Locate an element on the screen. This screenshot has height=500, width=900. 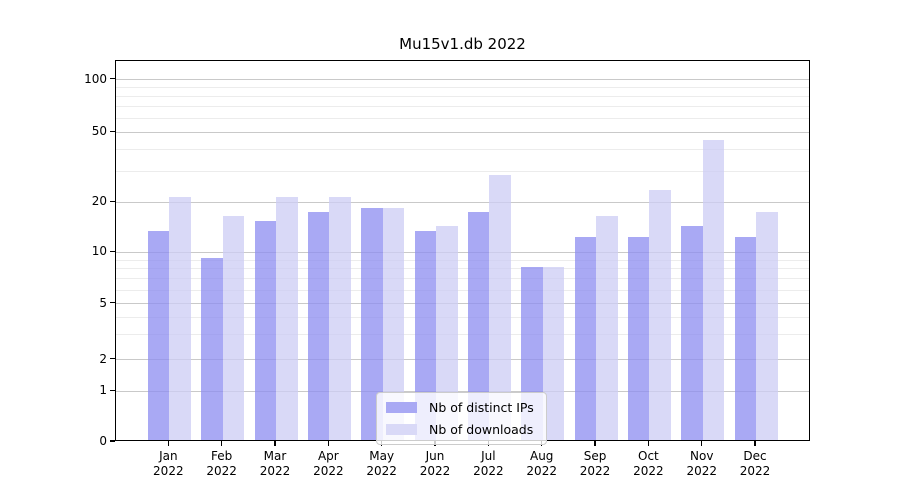
bar-downloads-jan is located at coordinates (180, 318).